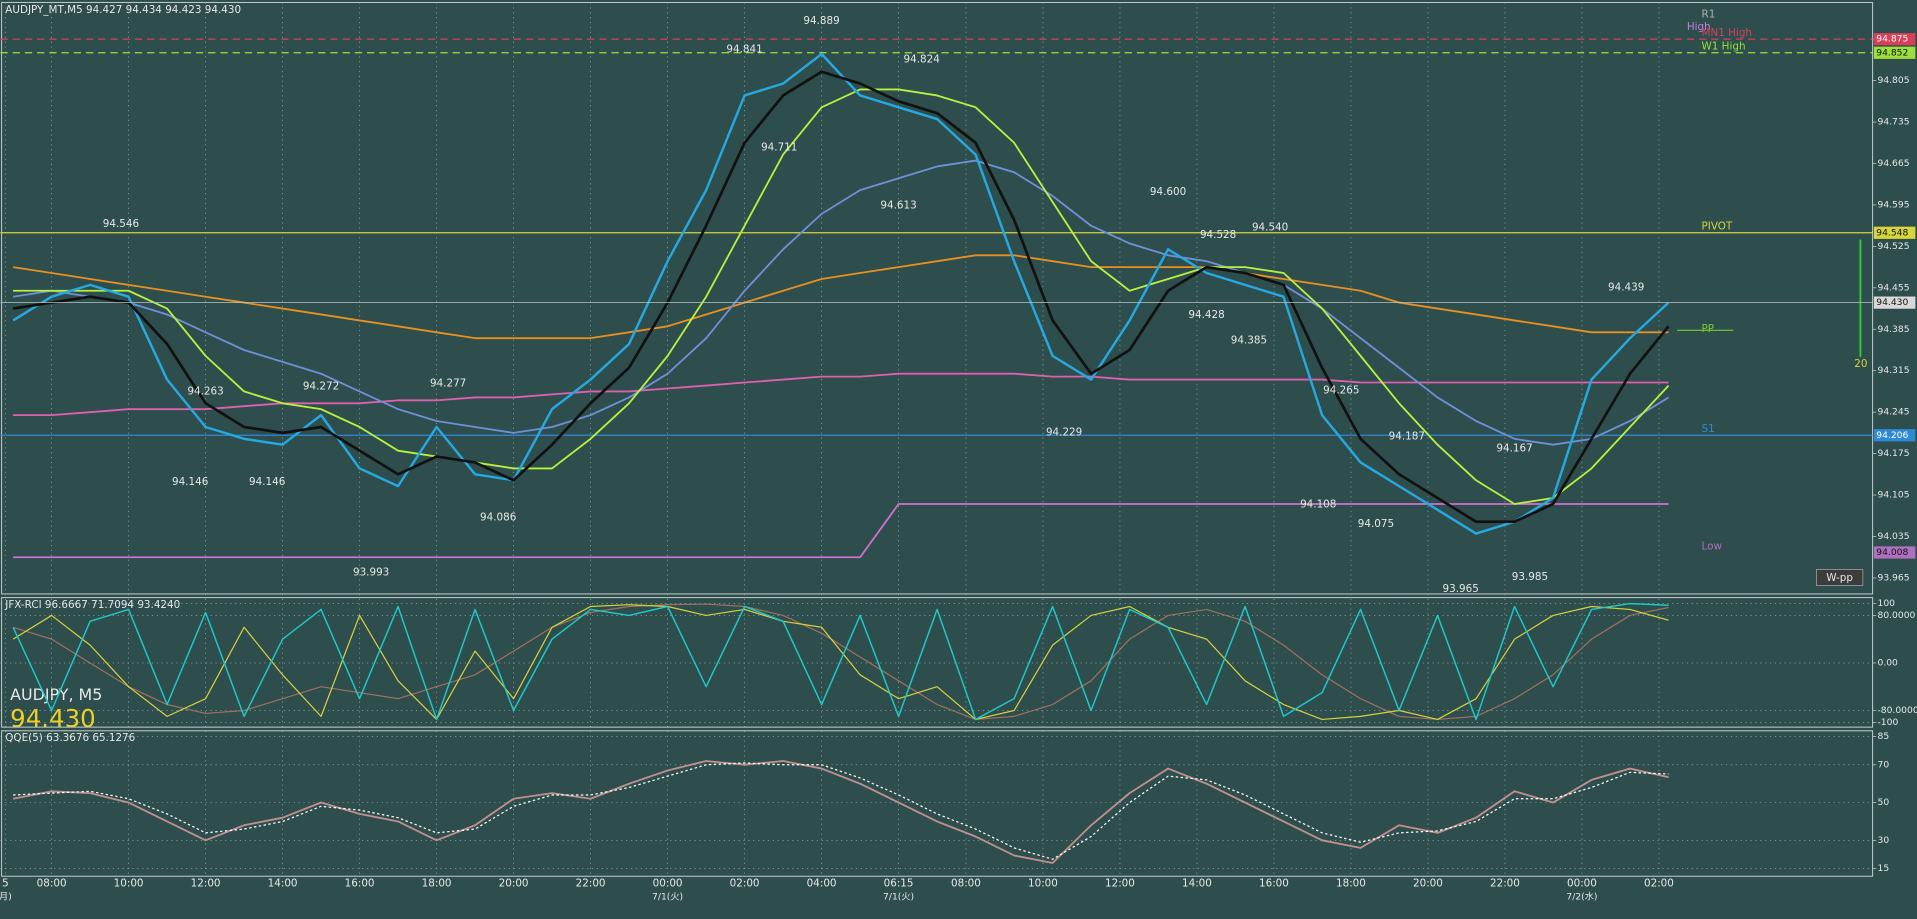 This screenshot has width=1917, height=919. Describe the element at coordinates (1894, 122) in the screenshot. I see `y-tick-label: 94.735` at that location.